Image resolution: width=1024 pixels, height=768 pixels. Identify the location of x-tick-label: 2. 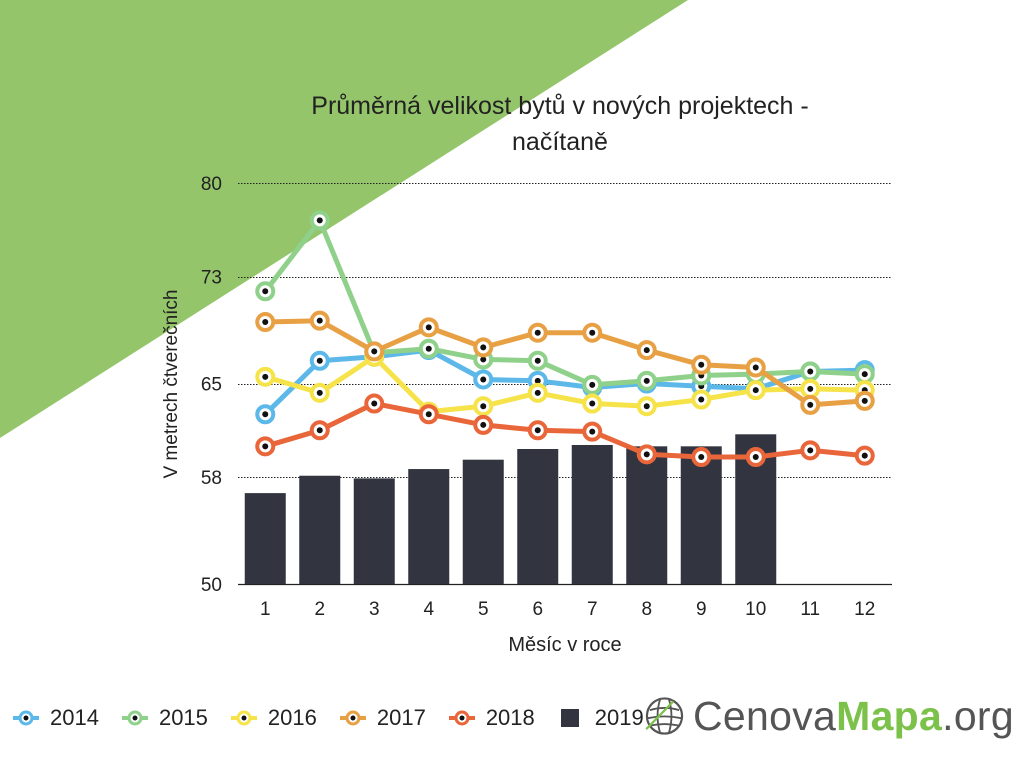
(319, 609).